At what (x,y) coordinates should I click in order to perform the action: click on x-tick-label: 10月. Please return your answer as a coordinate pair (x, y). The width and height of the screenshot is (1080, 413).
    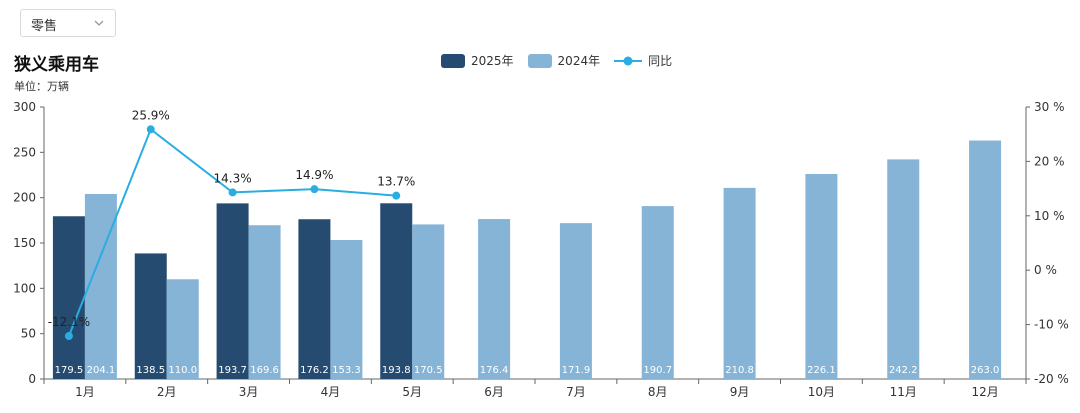
    Looking at the image, I should click on (821, 392).